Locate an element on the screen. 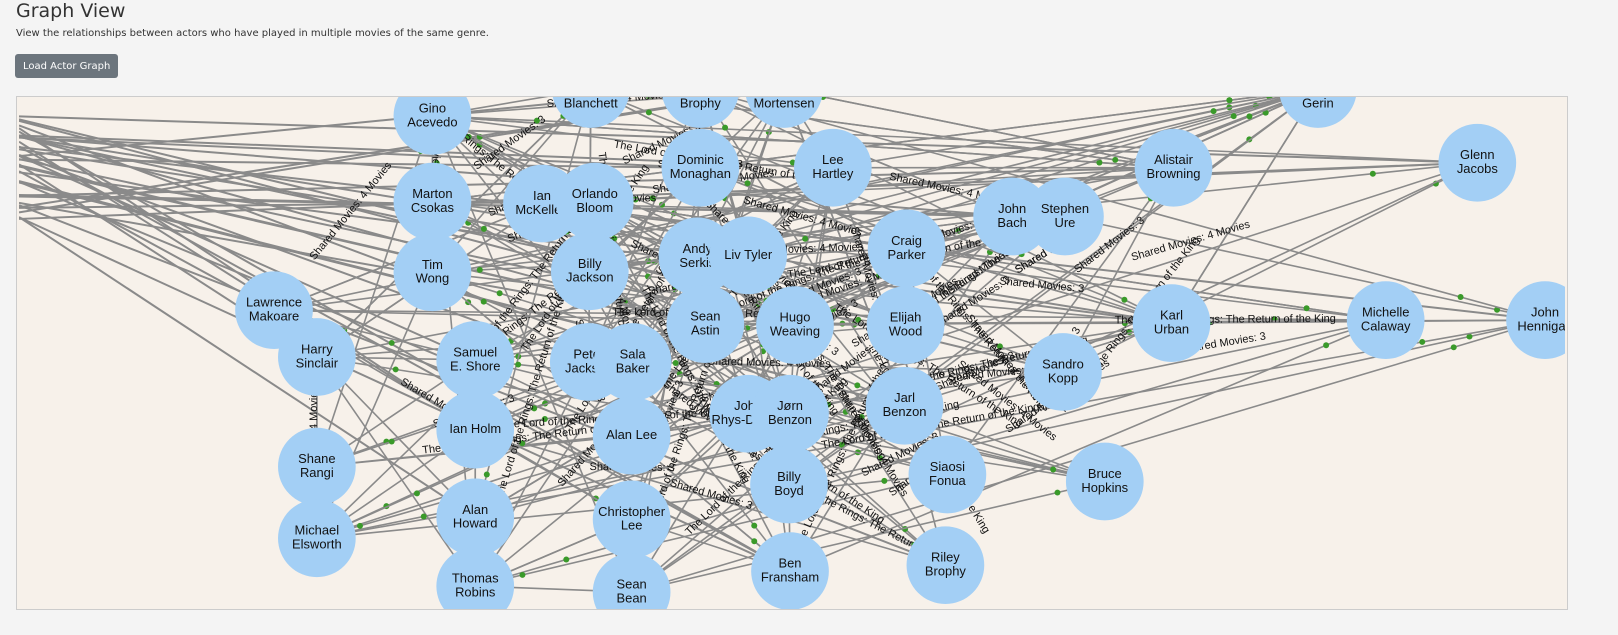 The height and width of the screenshot is (635, 1618). node-label: Wong is located at coordinates (433, 278).